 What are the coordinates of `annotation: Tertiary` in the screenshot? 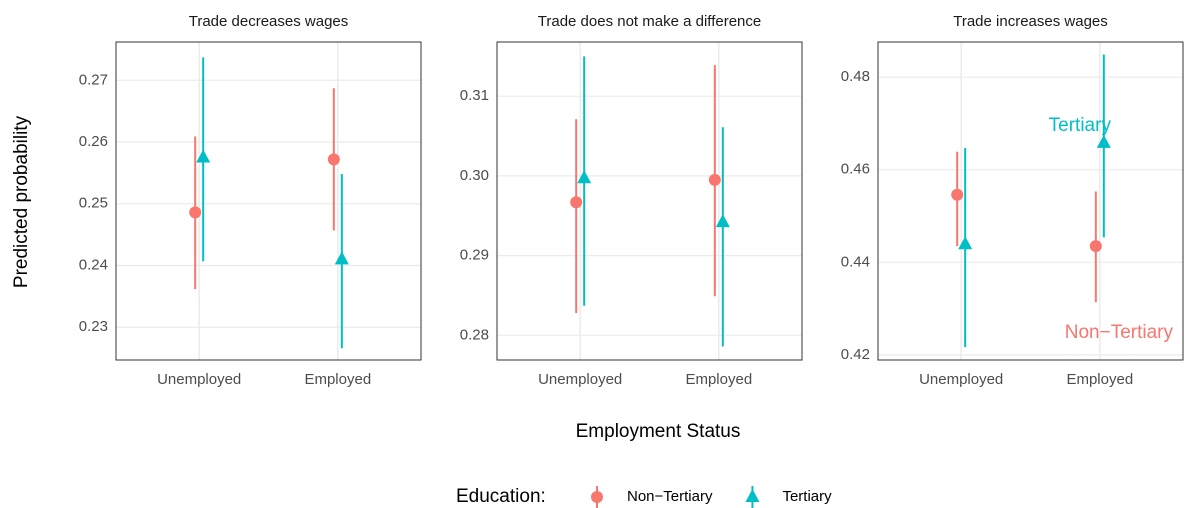 It's located at (1080, 125).